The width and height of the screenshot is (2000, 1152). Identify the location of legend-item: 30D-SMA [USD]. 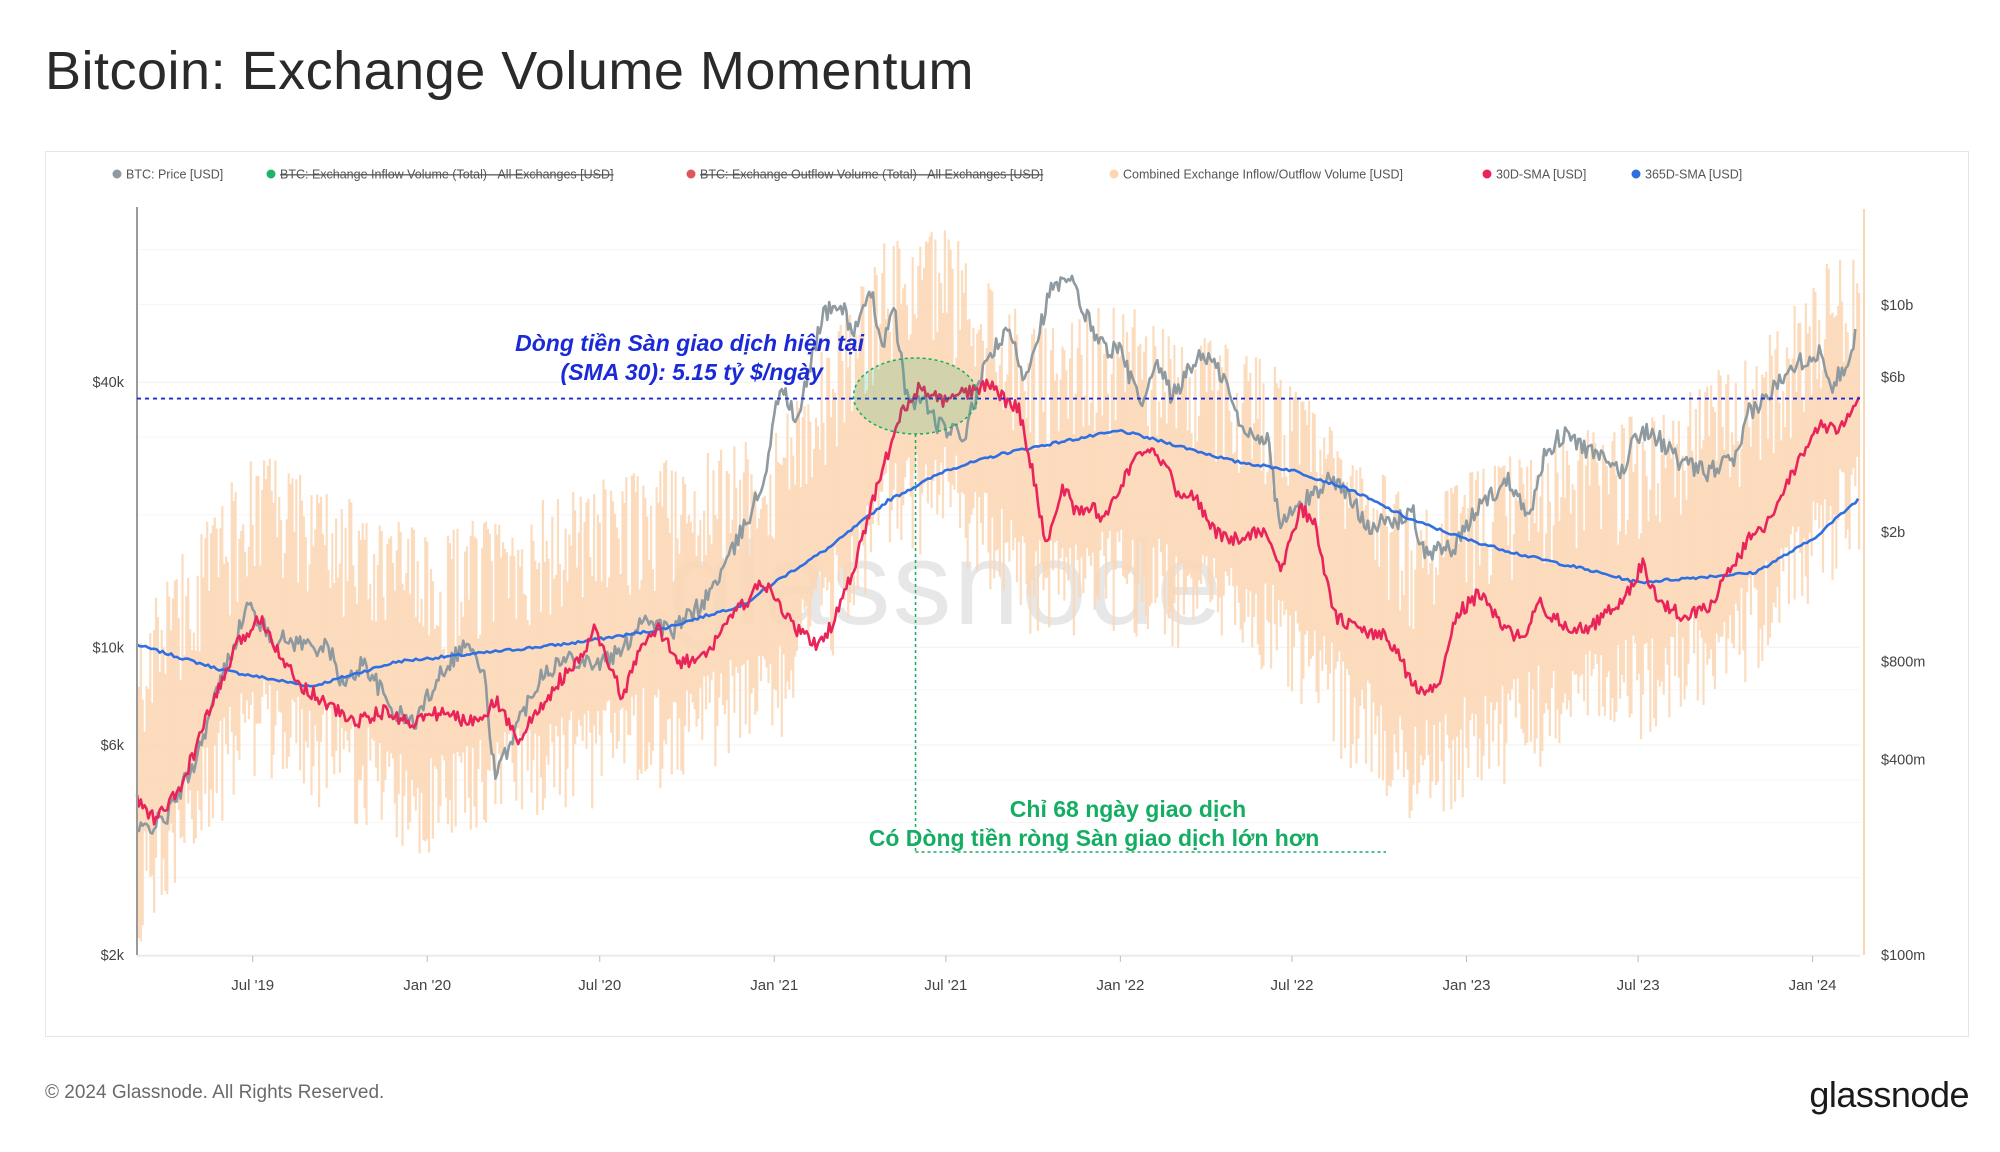
(1534, 175).